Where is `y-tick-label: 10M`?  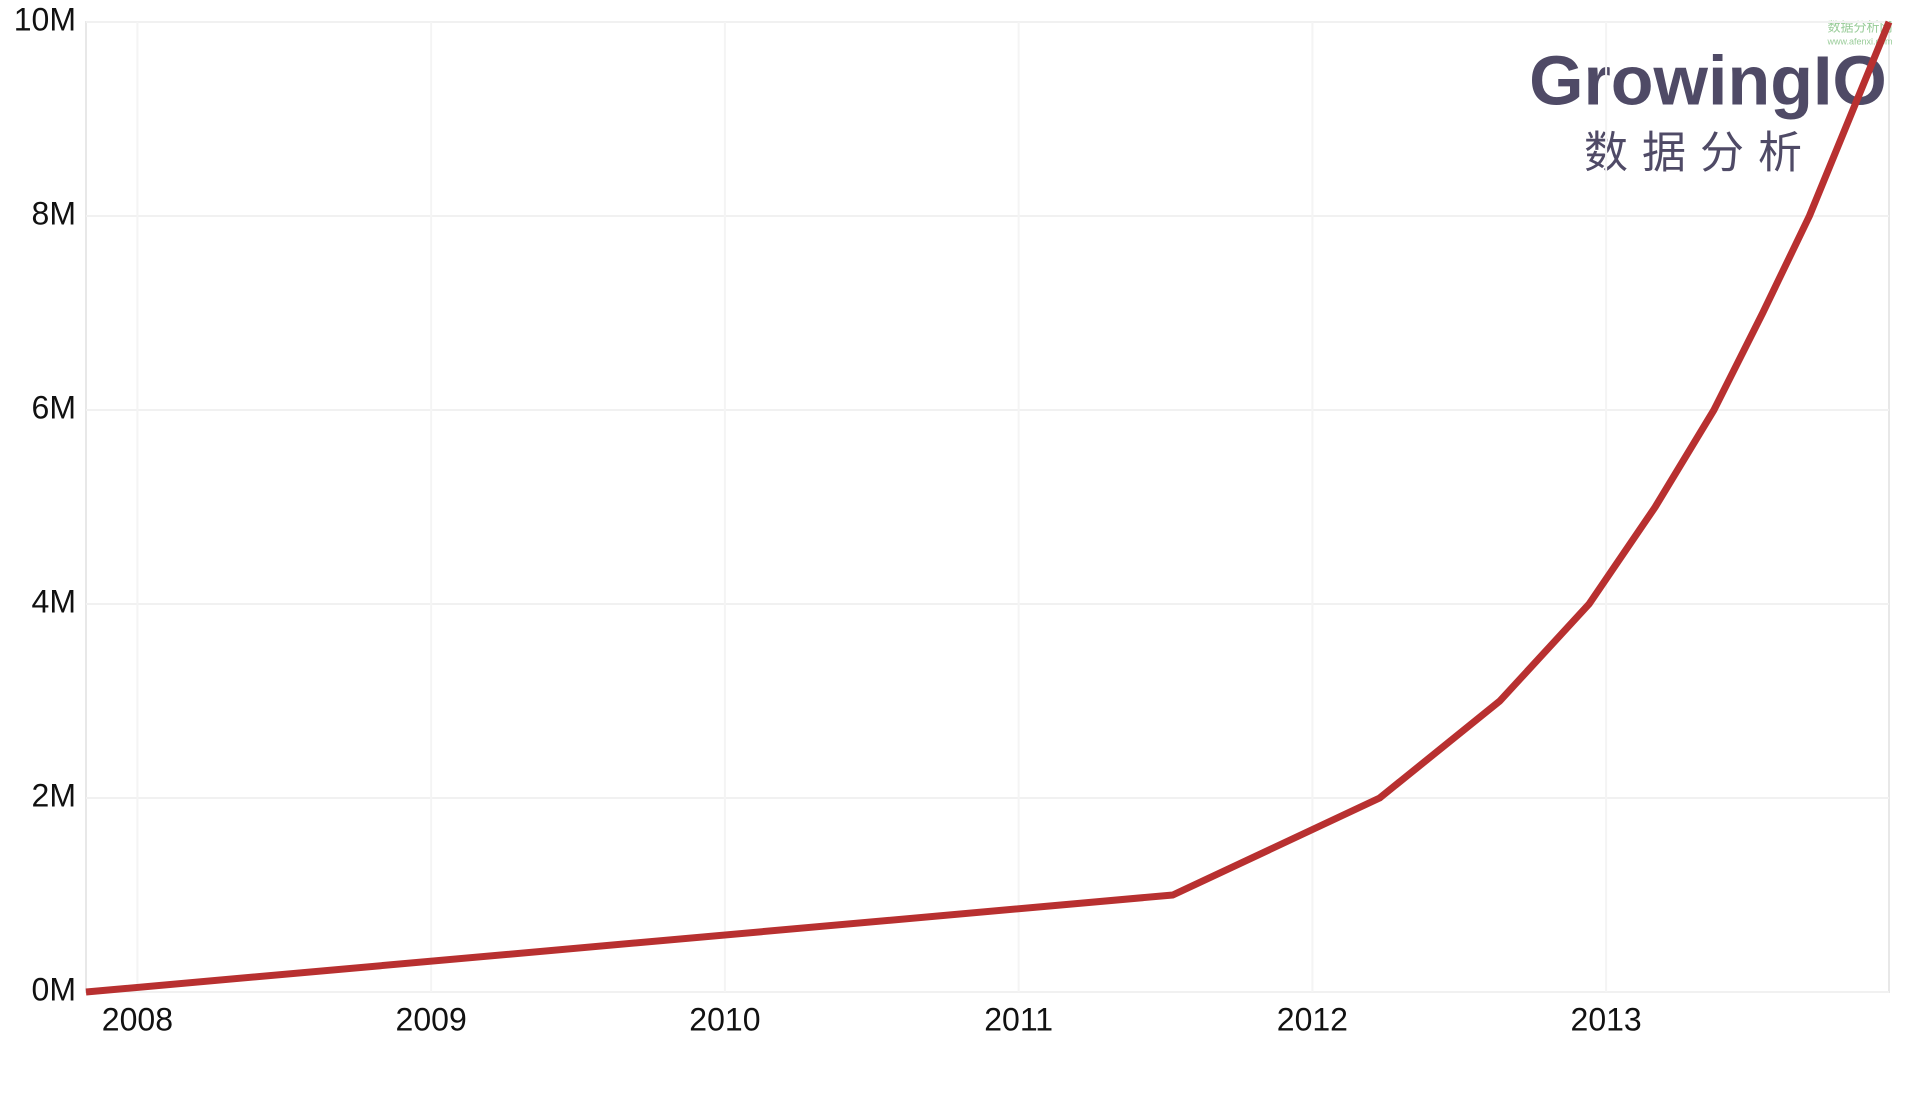
y-tick-label: 10M is located at coordinates (45, 19).